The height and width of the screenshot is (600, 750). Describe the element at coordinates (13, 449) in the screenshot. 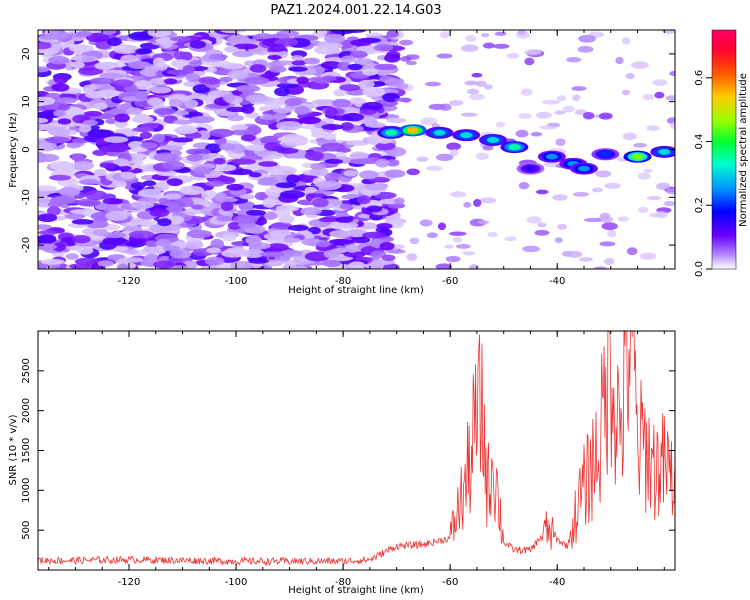

I see `snr-y-label: SNR (10 * v/v)` at that location.